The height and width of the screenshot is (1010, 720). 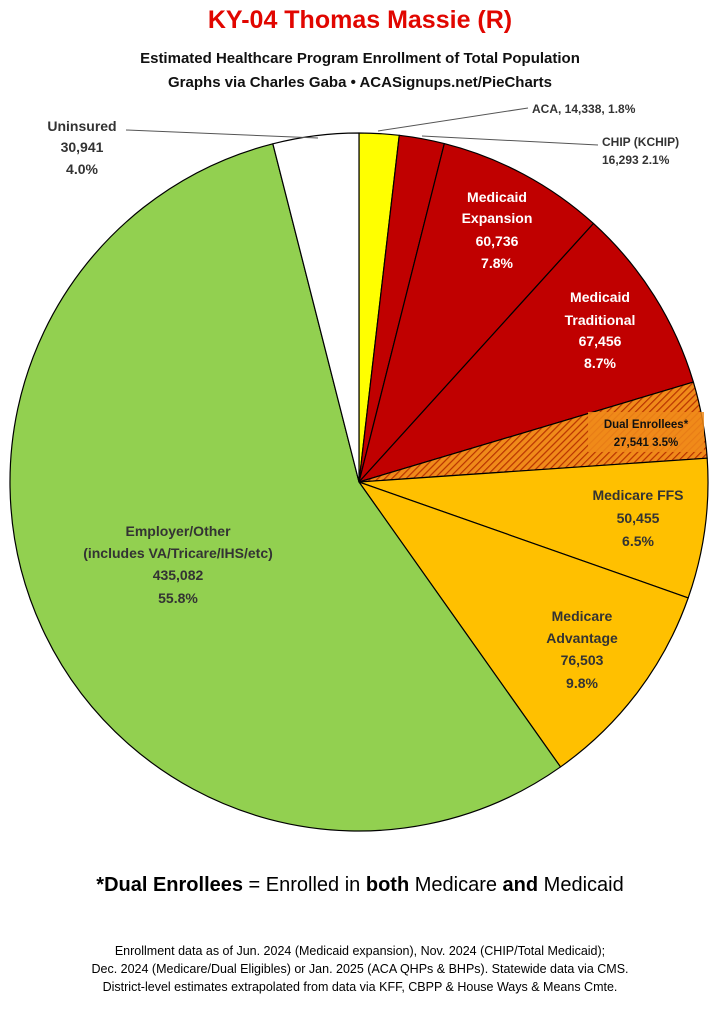 I want to click on label-chip-values: 16,293 2.1%, so click(x=636, y=160).